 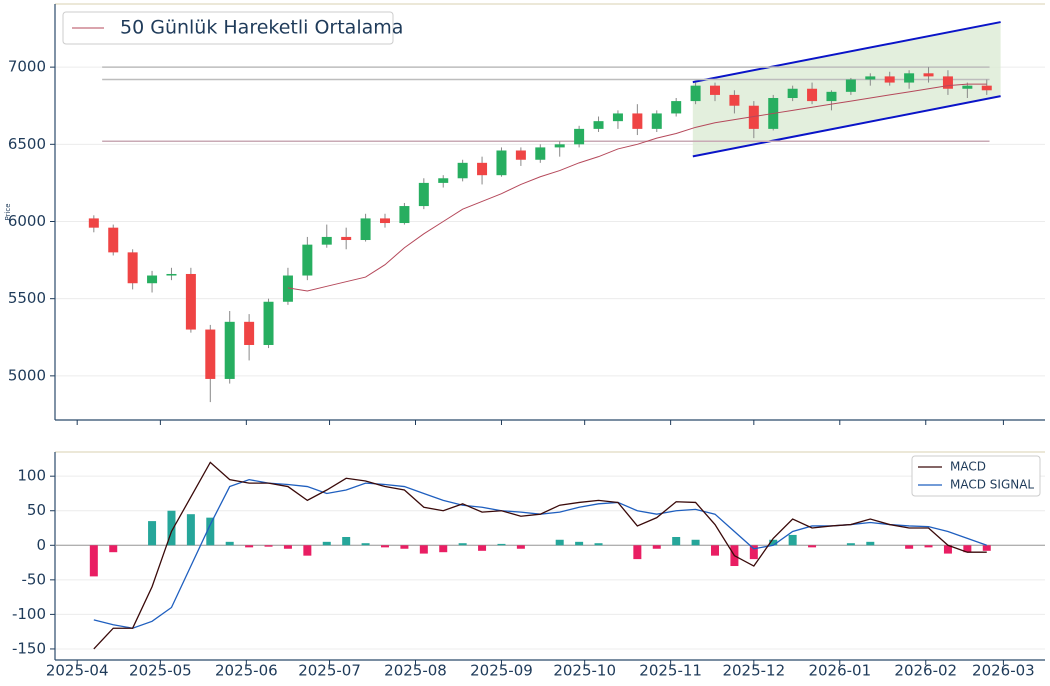 I want to click on y-tick-label: 7000, so click(x=27, y=67).